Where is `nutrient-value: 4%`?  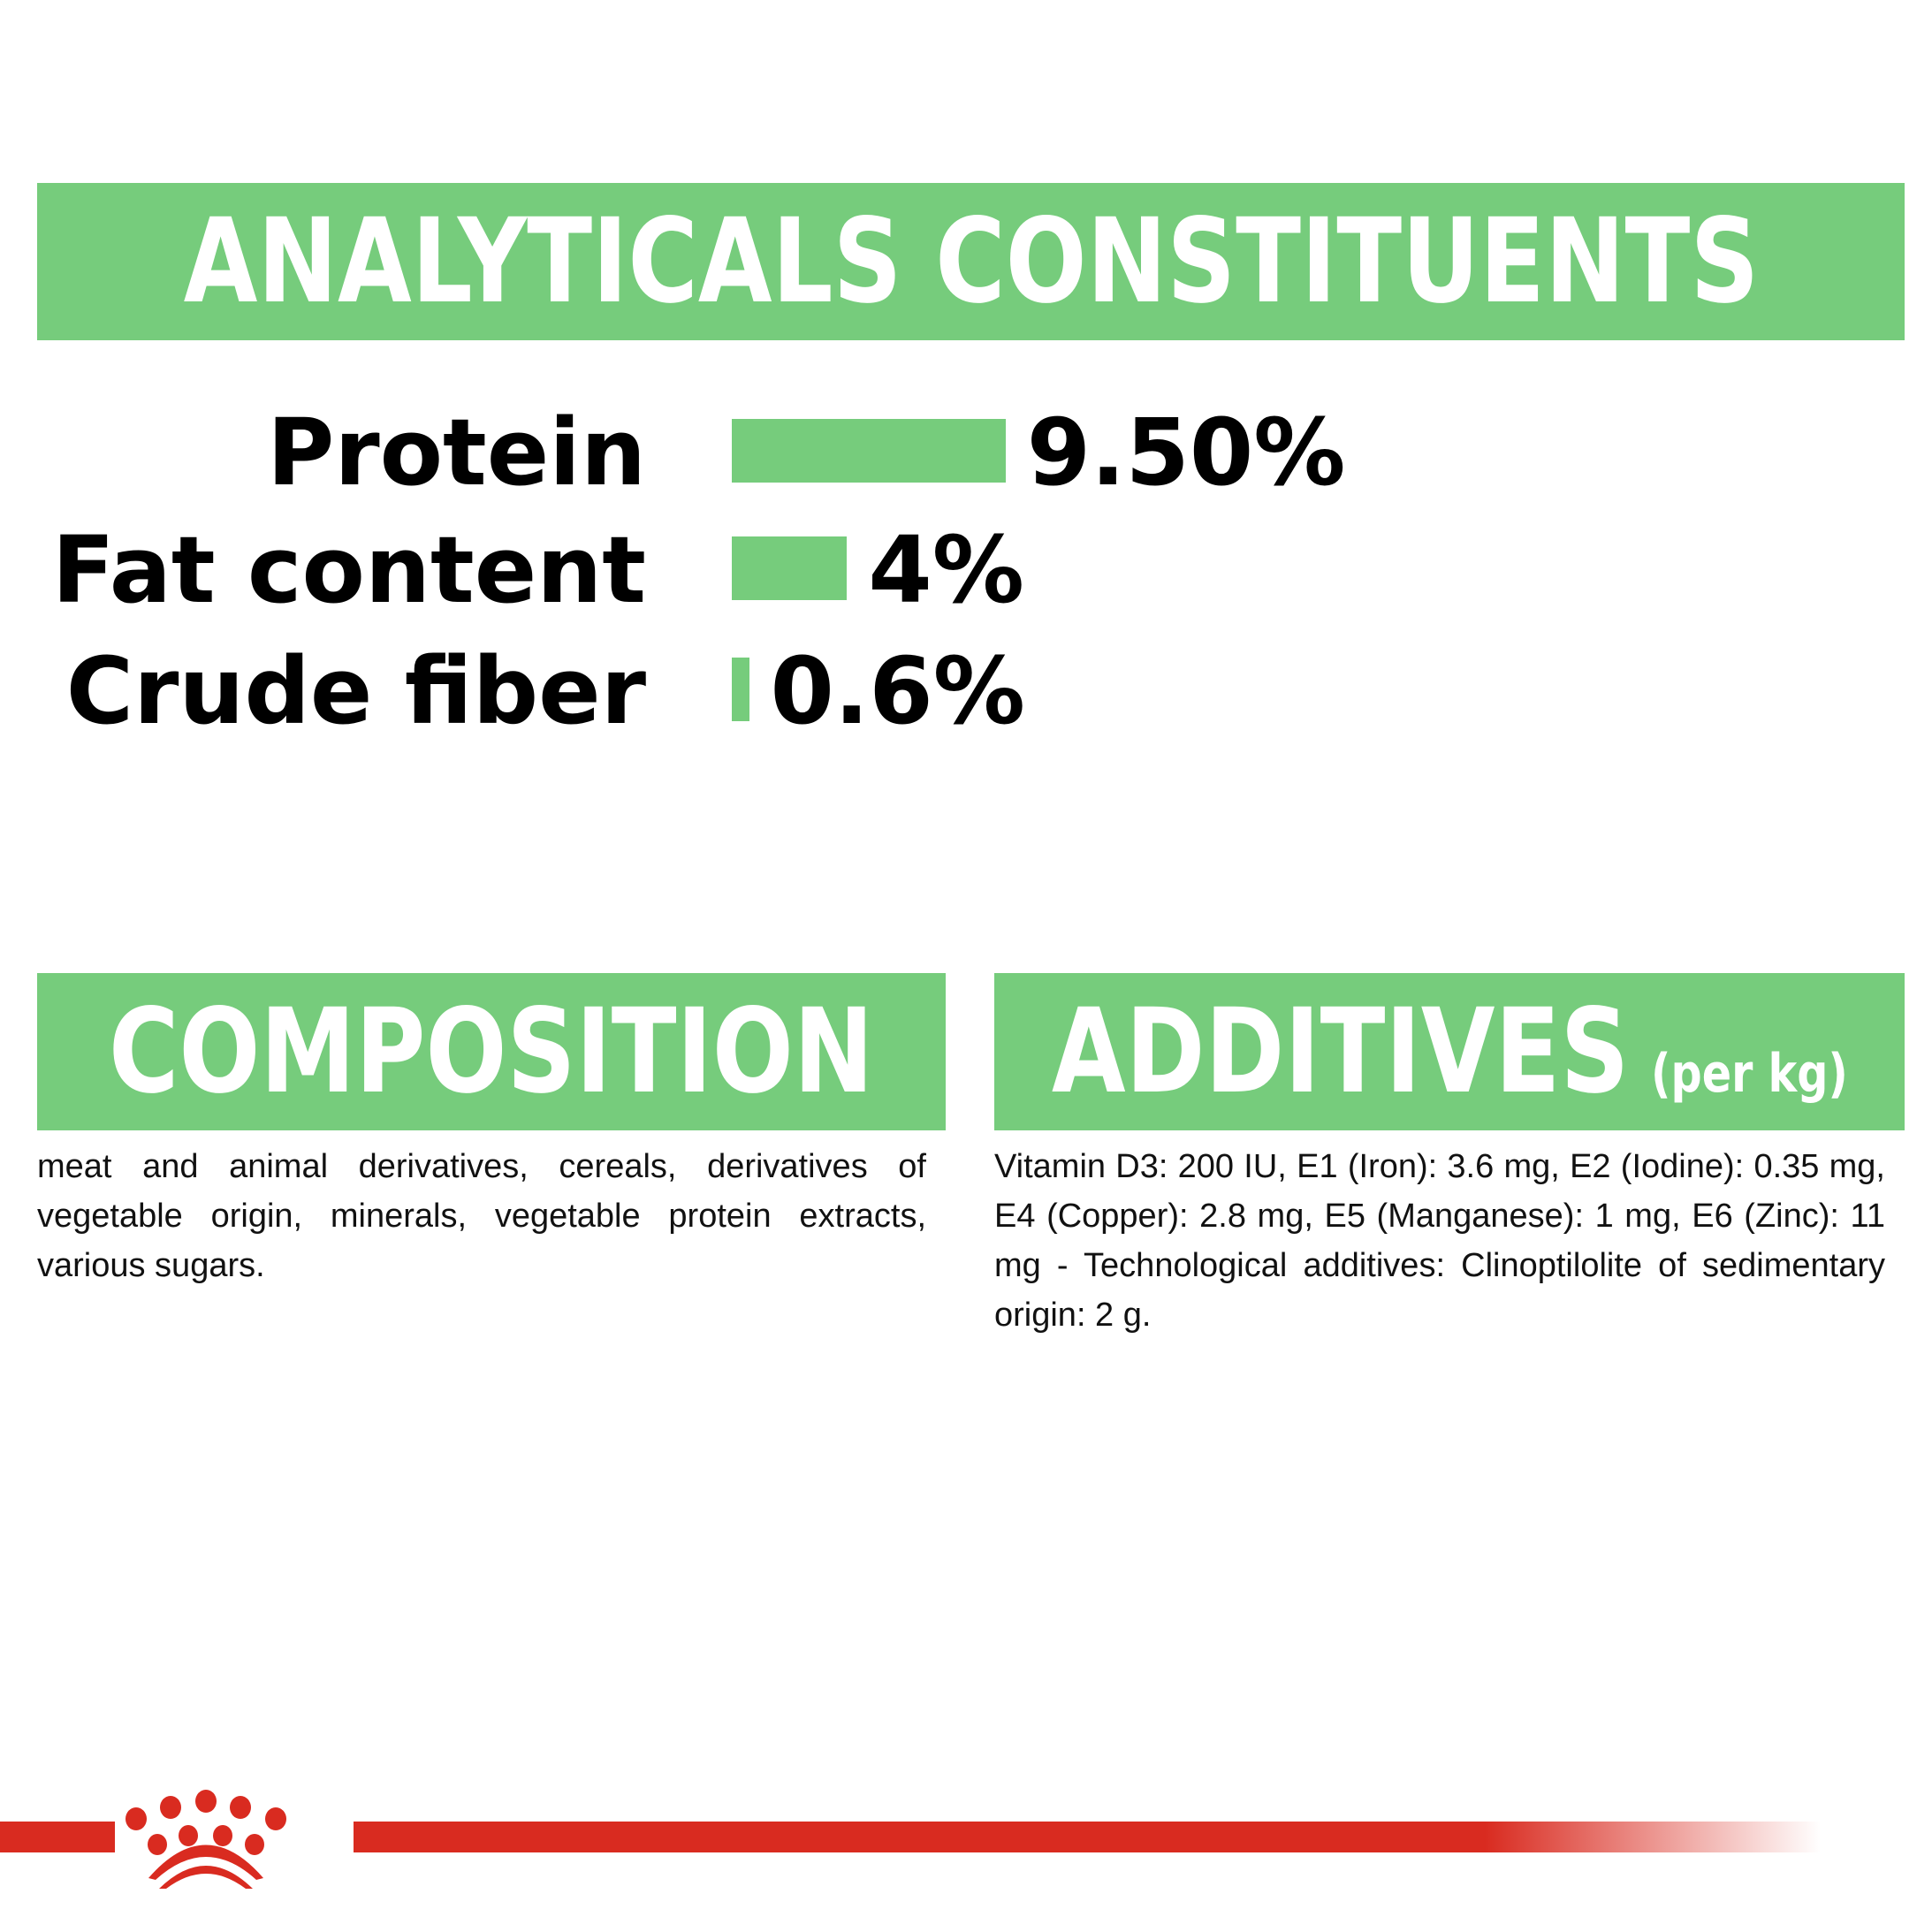 nutrient-value: 4% is located at coordinates (946, 570).